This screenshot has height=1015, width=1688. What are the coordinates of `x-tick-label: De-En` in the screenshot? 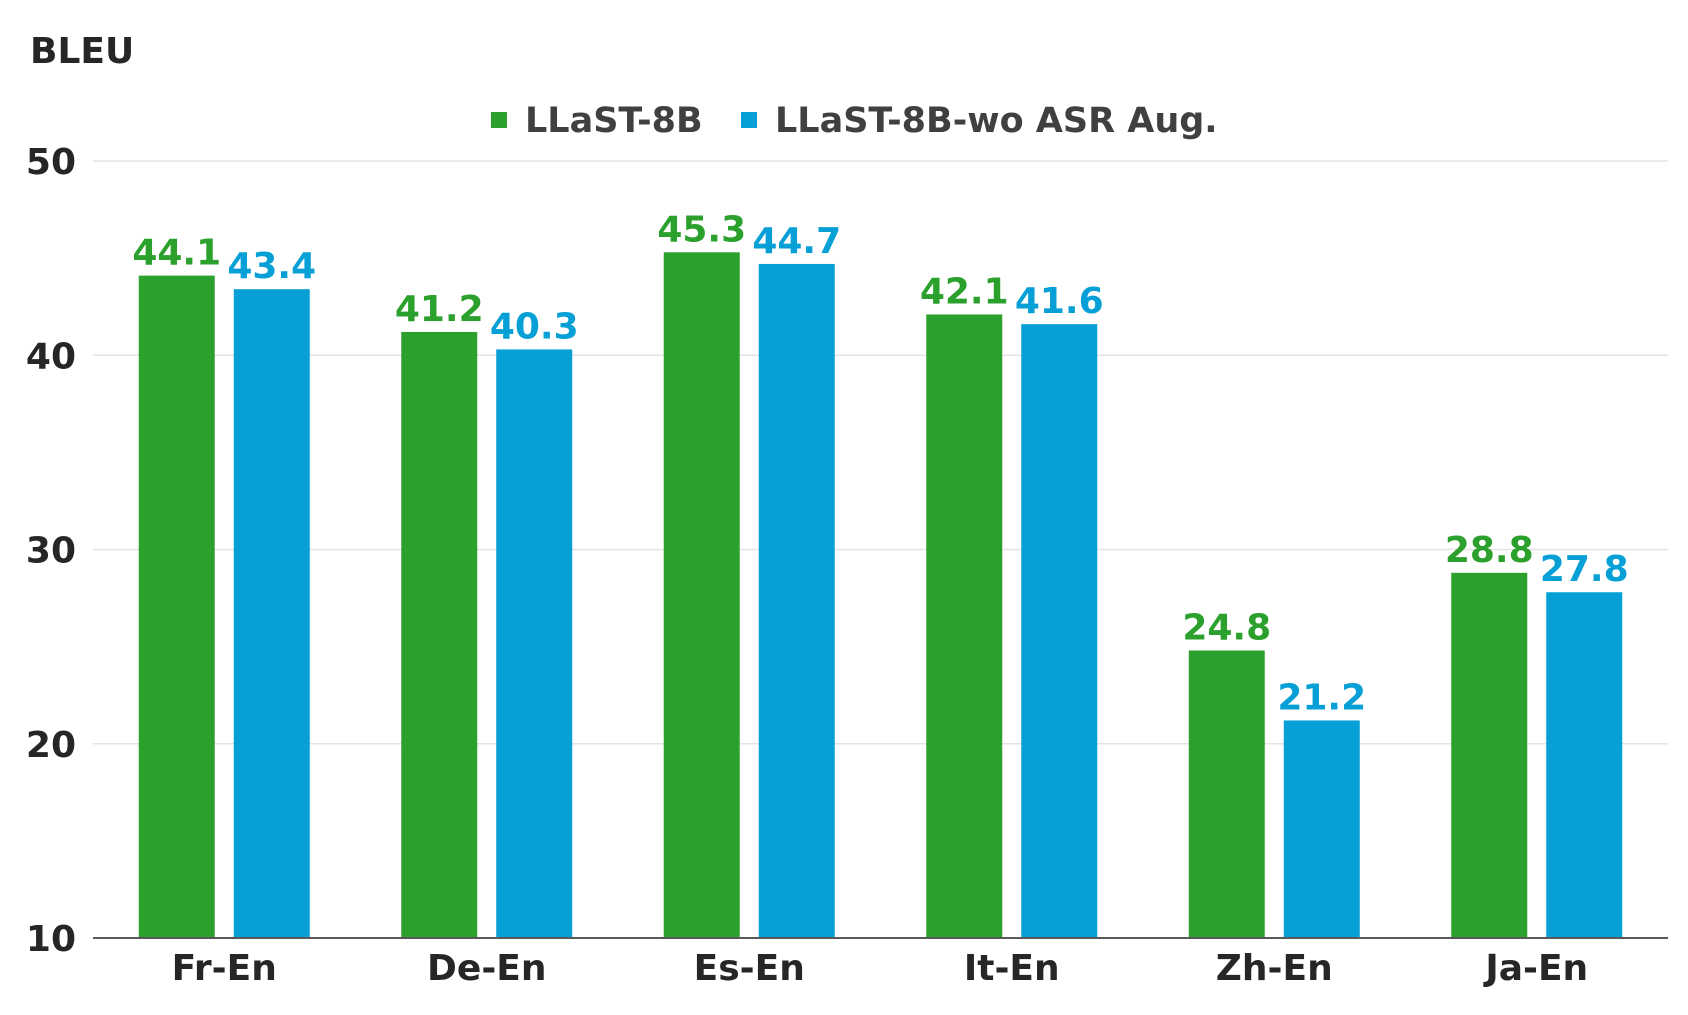 It's located at (486, 968).